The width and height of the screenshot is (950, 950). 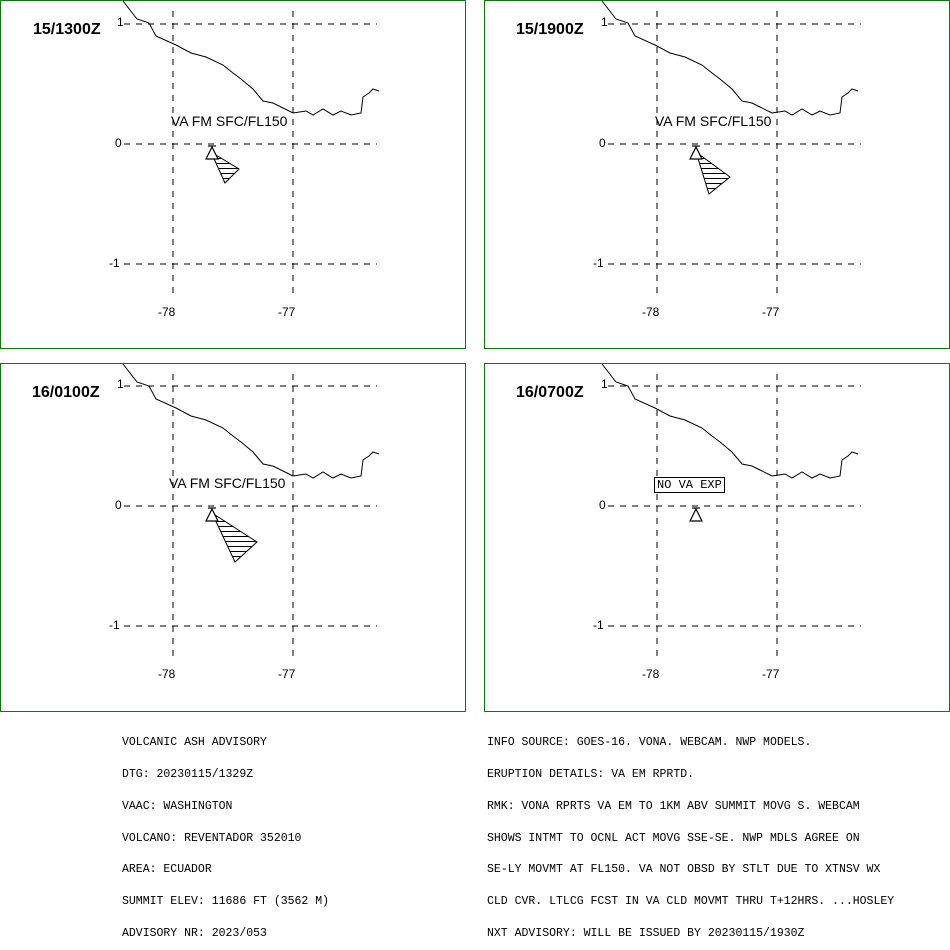 I want to click on forecast-time: 16/0100Z, so click(x=66, y=392).